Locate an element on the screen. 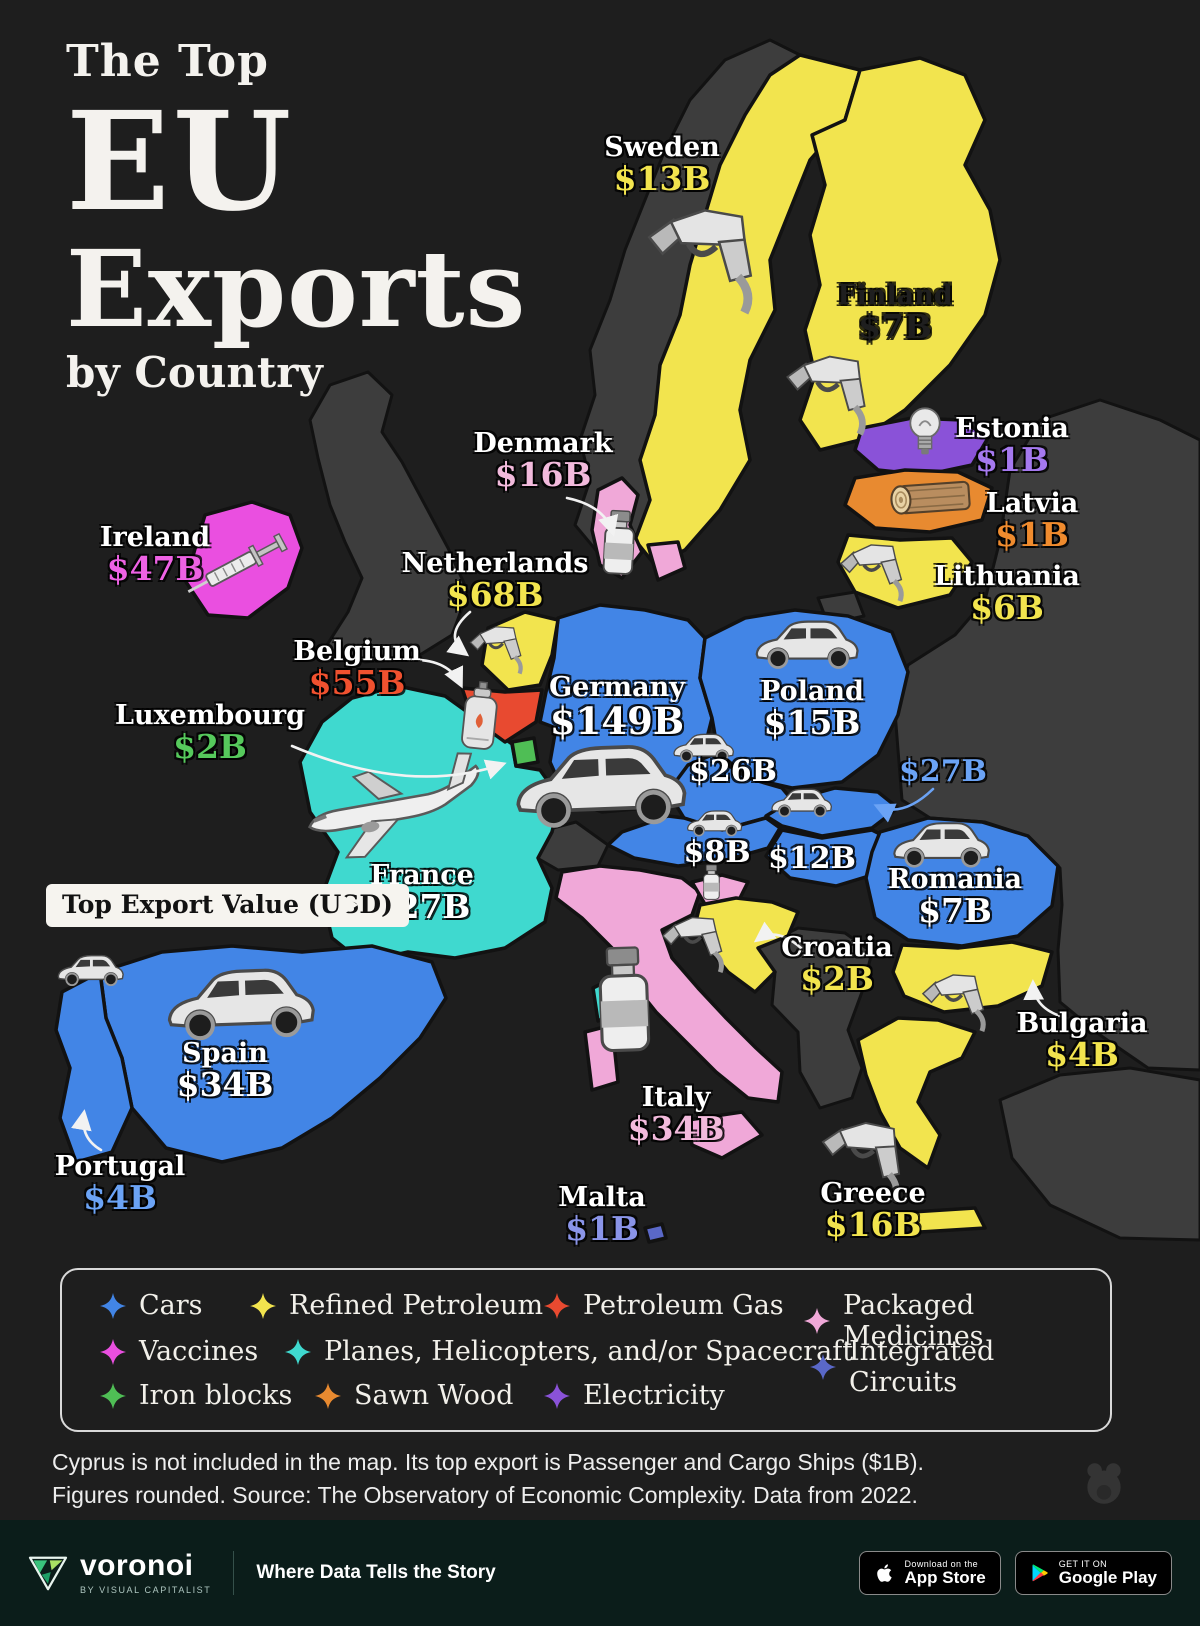 The image size is (1200, 1626). title-line-eu: EU is located at coordinates (180, 162).